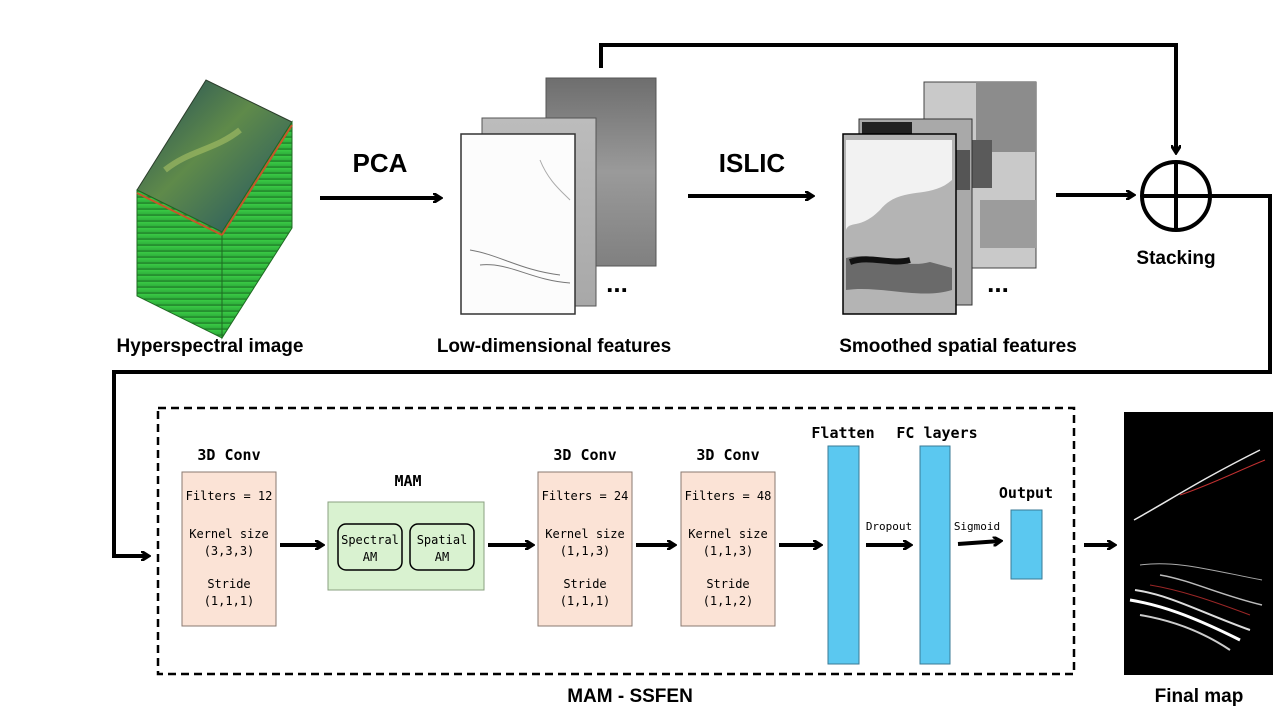  What do you see at coordinates (630, 696) in the screenshot?
I see `mam-ssfen-label: MAM - SSFEN` at bounding box center [630, 696].